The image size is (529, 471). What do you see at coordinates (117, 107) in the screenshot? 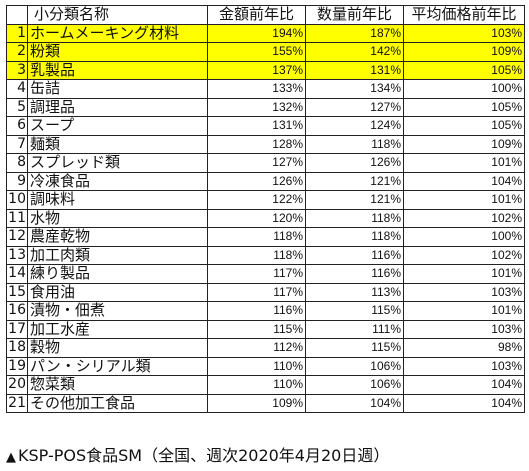
I see `cell-category-name: 調理品` at bounding box center [117, 107].